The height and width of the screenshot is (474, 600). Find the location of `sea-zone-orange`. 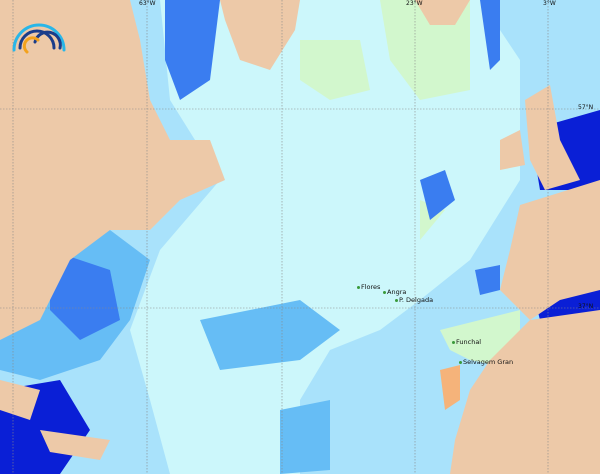

sea-zone-orange is located at coordinates (450, 387).